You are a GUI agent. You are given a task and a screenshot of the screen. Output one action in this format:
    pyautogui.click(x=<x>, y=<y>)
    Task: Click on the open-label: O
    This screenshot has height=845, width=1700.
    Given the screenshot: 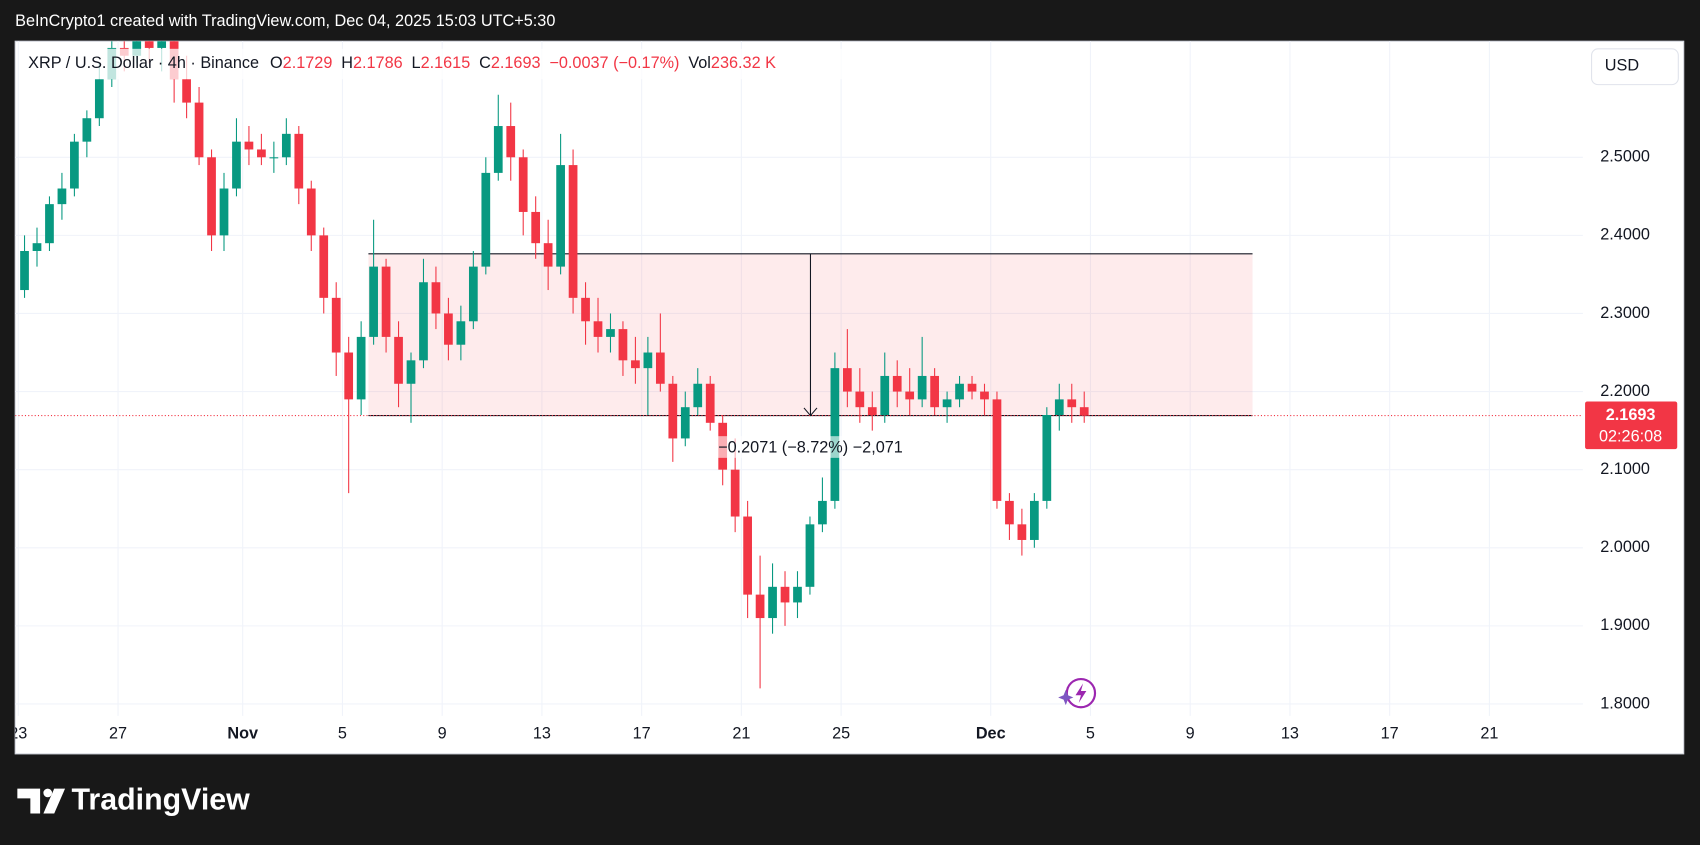 What is the action you would take?
    pyautogui.click(x=276, y=63)
    